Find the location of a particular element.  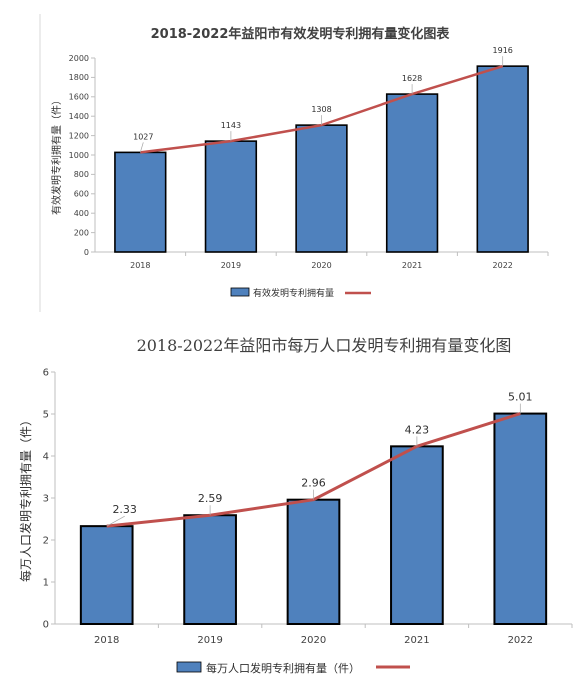

c1-y-tick-label: 1800 is located at coordinates (79, 77).